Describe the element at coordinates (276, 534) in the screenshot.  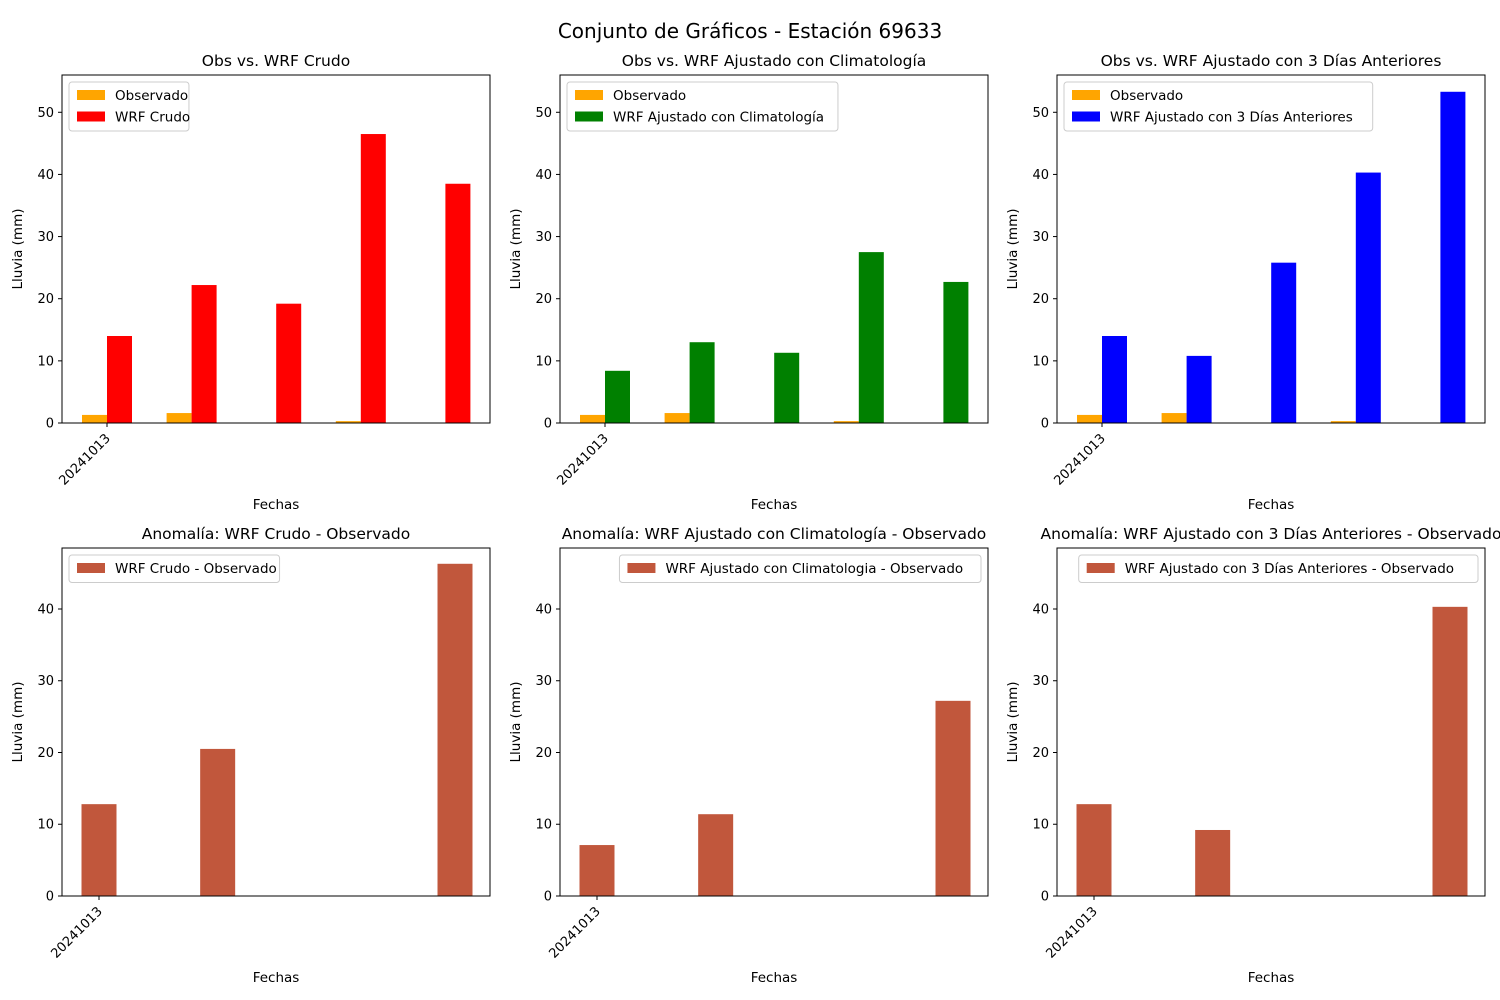
I see `subplot-title: Anomalía: WRF Crudo - Observado` at that location.